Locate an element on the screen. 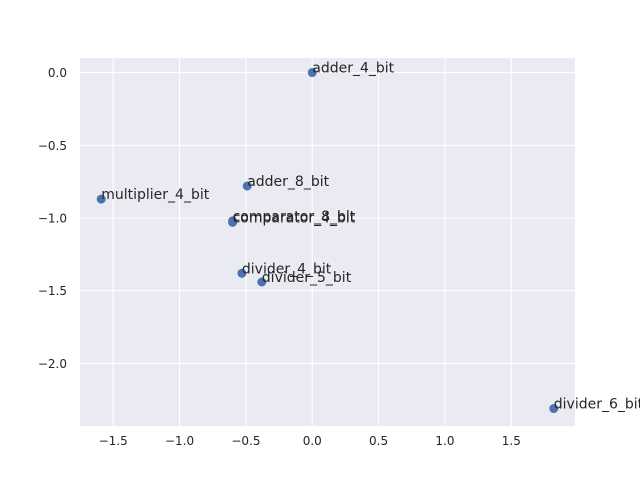  point-label: adder_4_bit is located at coordinates (353, 69).